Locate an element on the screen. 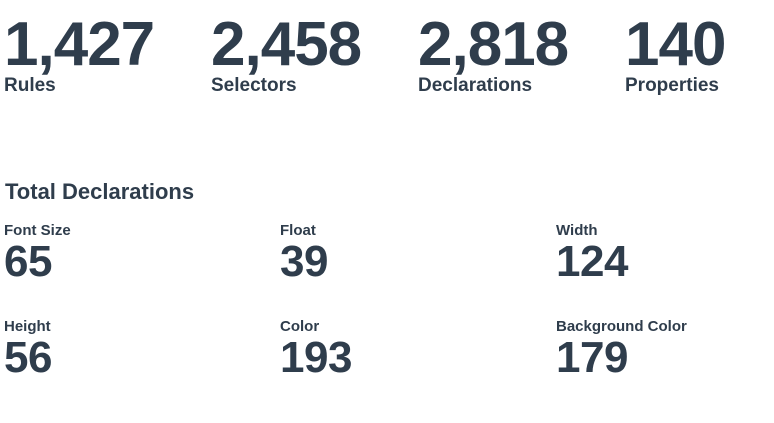  stat-properties: 140 Properties is located at coordinates (675, 53).